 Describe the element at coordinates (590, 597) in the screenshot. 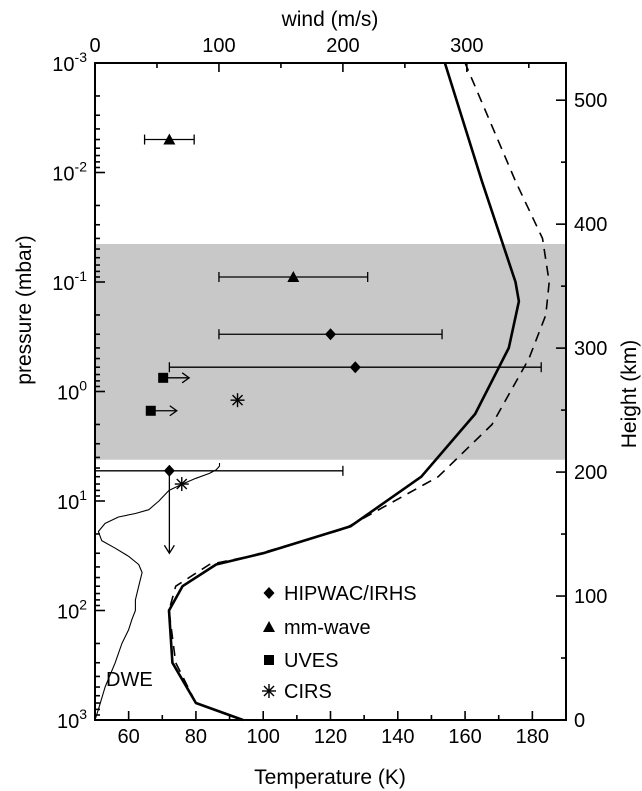

I see `right-tick-label-100: 100` at that location.